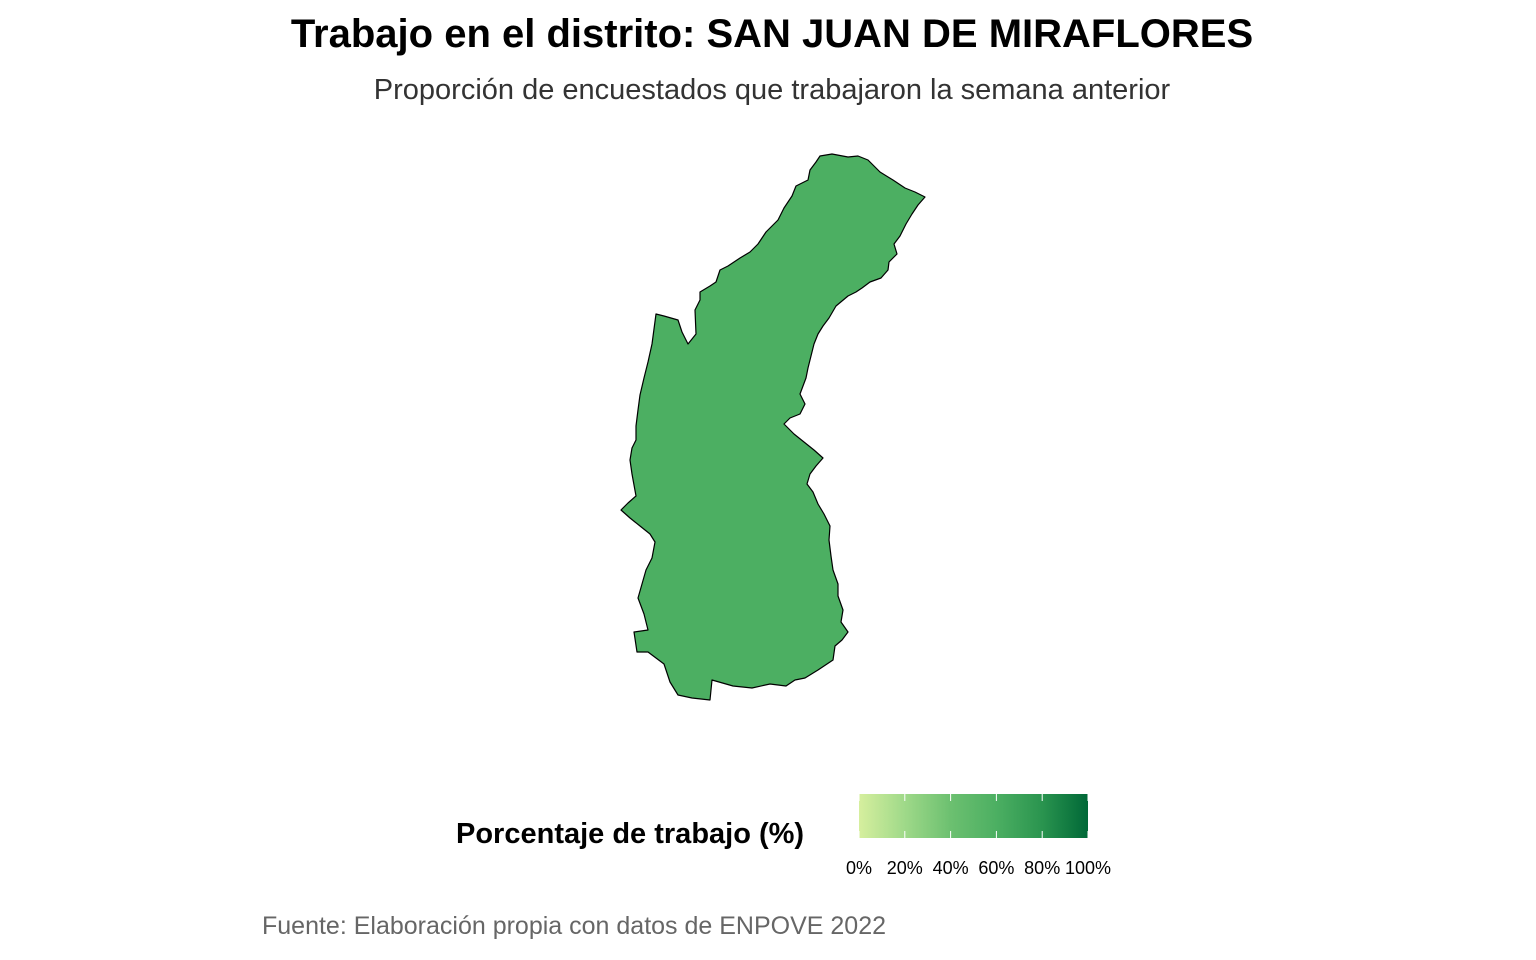 Image resolution: width=1536 pixels, height=960 pixels. I want to click on legend-tick-label: 40%, so click(950, 868).